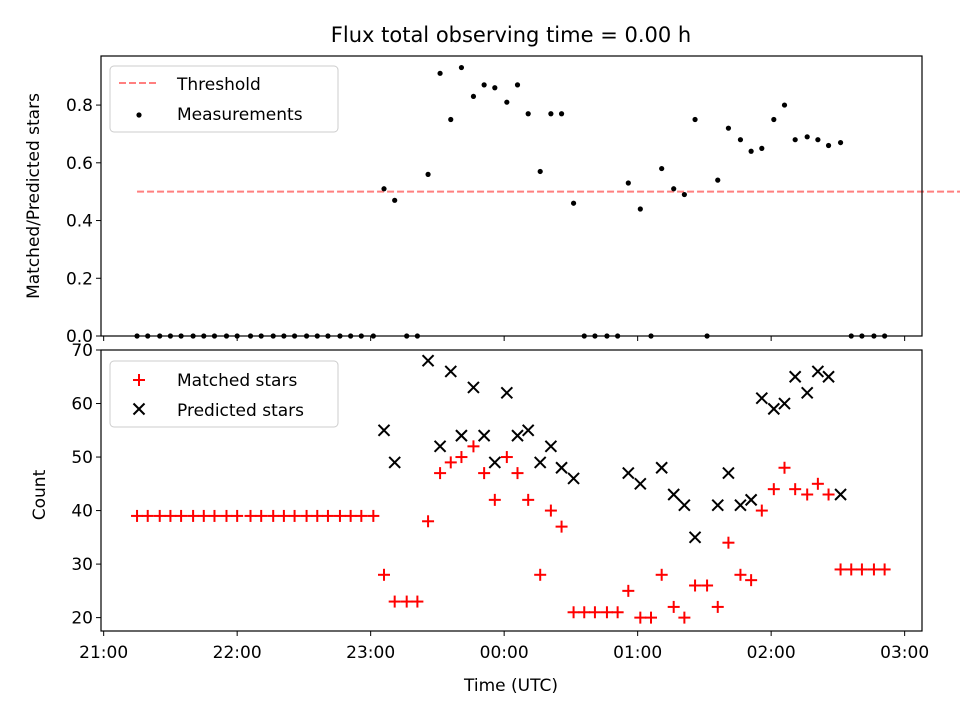 The image size is (960, 720). Describe the element at coordinates (504, 653) in the screenshot. I see `x-tick-label: 00:00` at that location.